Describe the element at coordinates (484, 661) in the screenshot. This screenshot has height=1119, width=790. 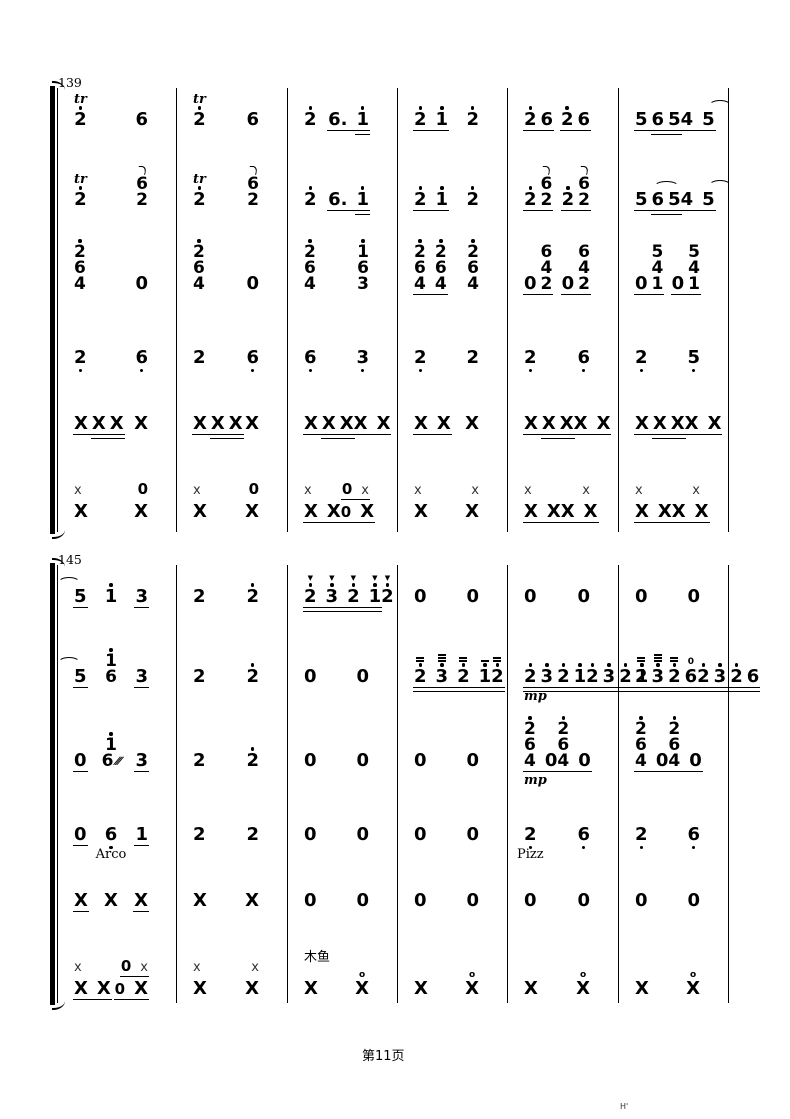
I see `fingering-bar` at that location.